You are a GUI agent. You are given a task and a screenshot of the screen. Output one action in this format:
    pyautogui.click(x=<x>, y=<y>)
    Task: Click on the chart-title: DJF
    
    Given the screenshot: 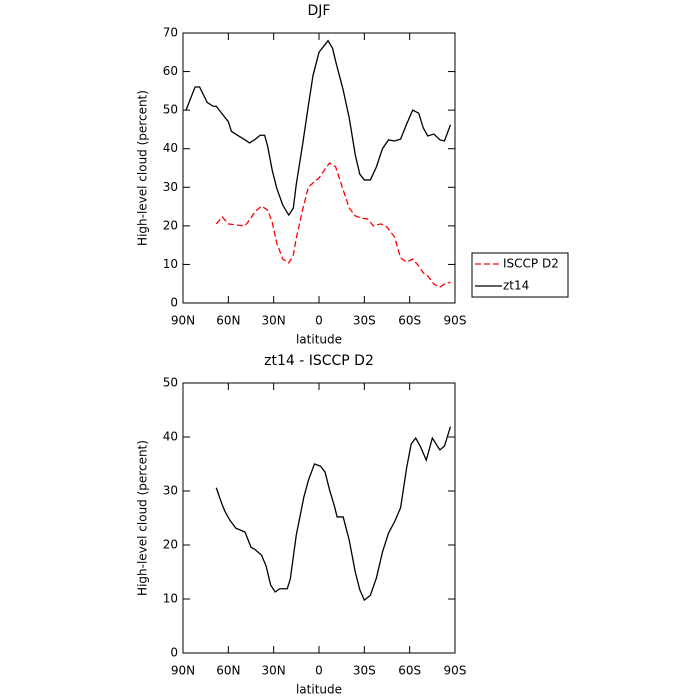 What is the action you would take?
    pyautogui.click(x=319, y=11)
    